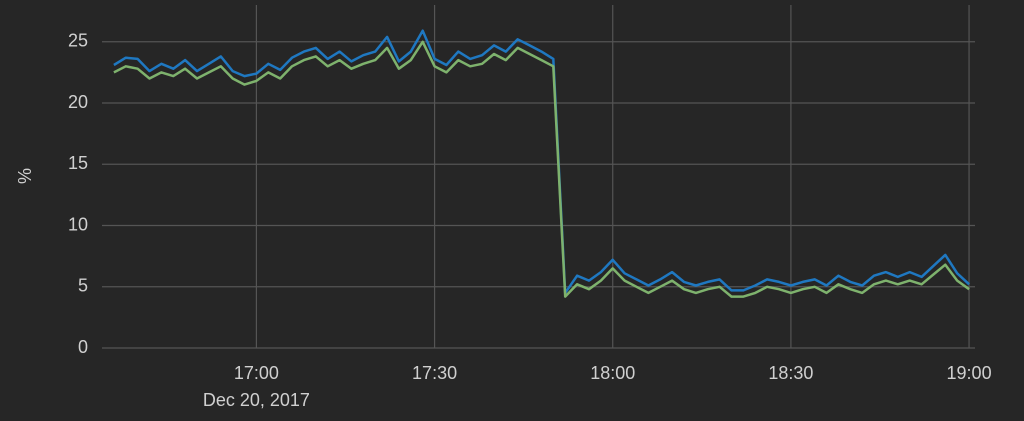  Describe the element at coordinates (83, 347) in the screenshot. I see `y-tick-label: 0` at that location.